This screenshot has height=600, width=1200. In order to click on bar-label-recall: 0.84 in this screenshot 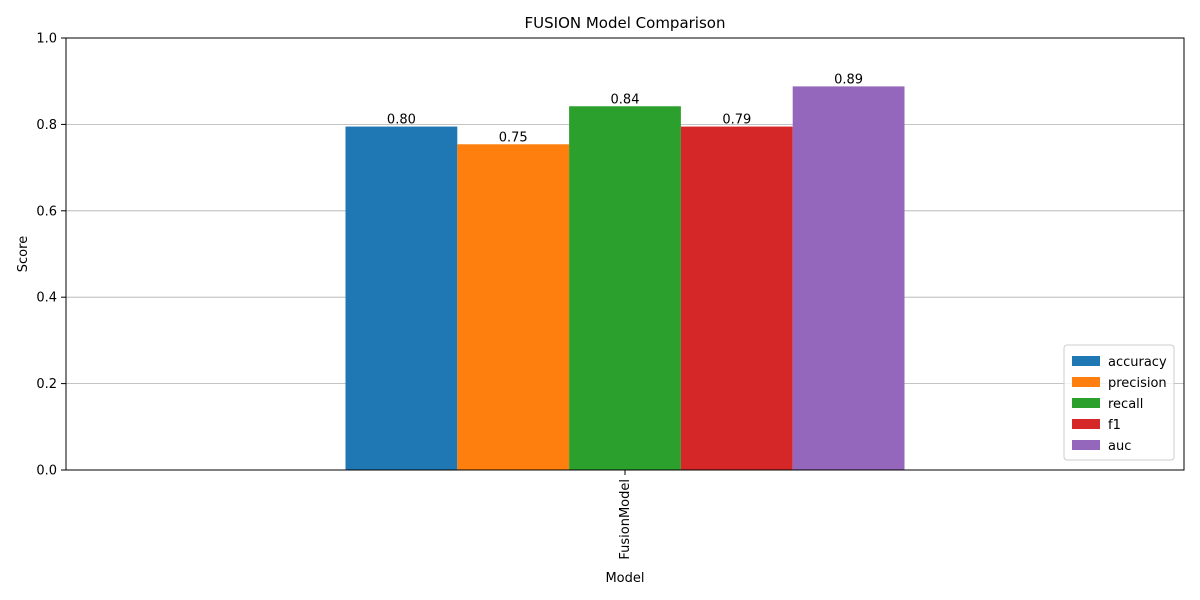, I will do `click(625, 99)`.